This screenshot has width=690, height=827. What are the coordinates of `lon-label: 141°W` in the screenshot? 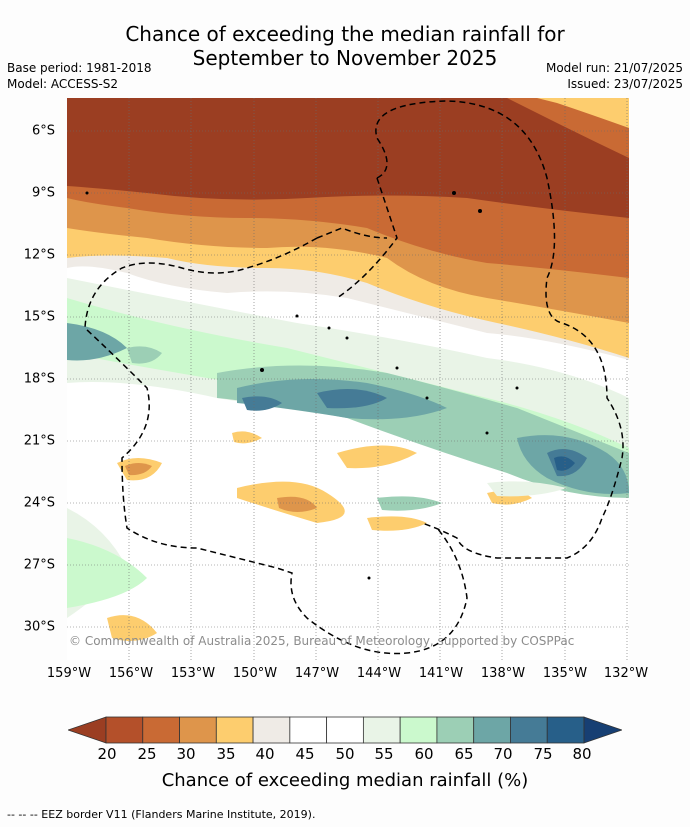 It's located at (441, 673).